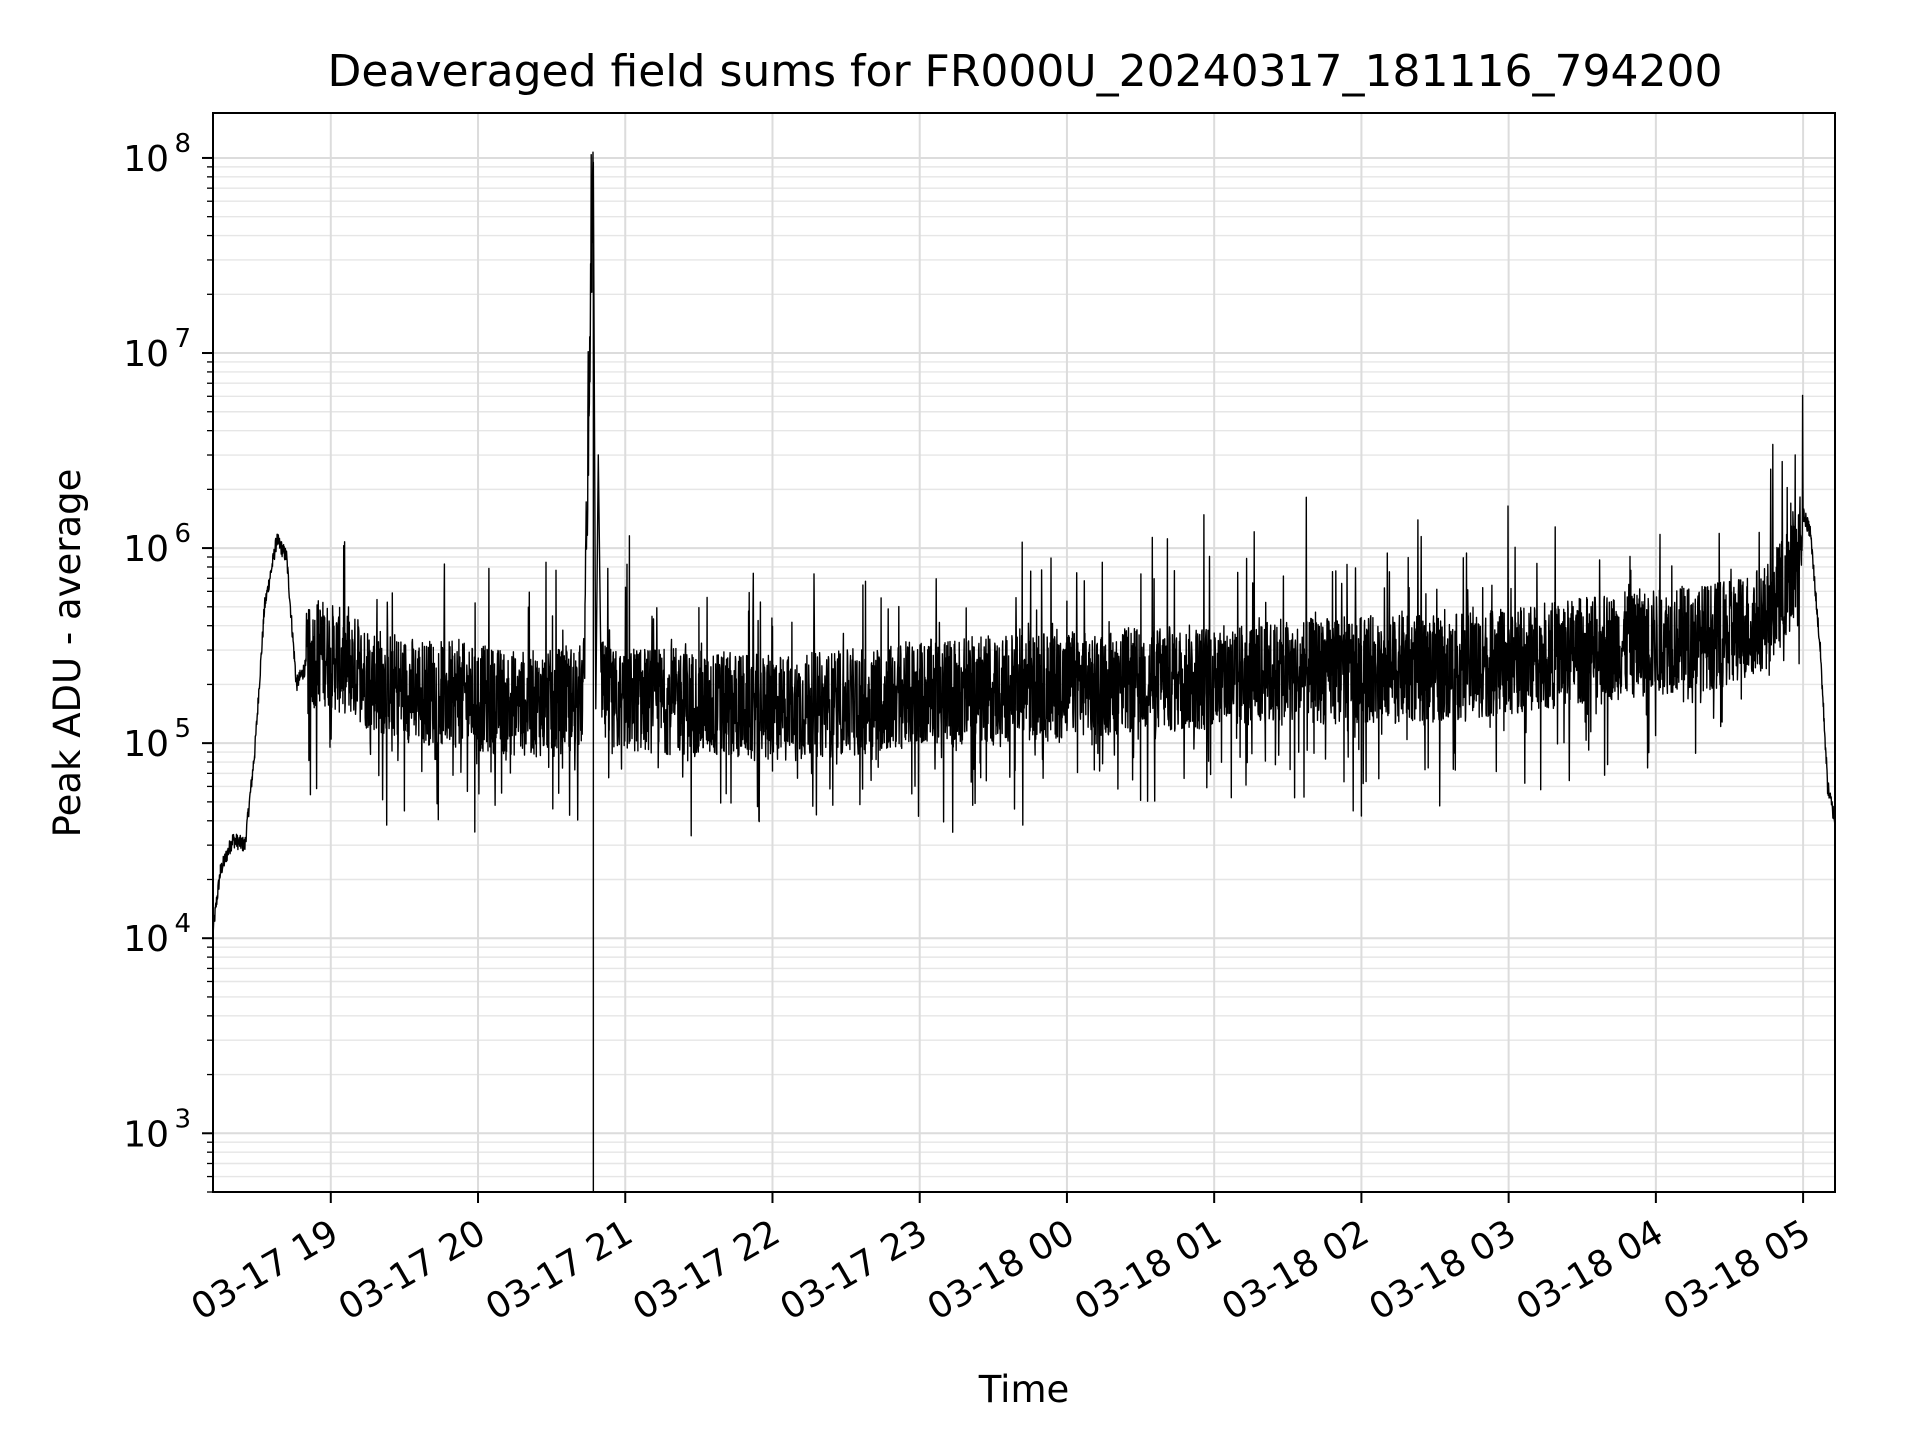 This screenshot has width=1920, height=1440. Describe the element at coordinates (559, 1270) in the screenshot. I see `x-tick-label: 03-17 21` at that location.